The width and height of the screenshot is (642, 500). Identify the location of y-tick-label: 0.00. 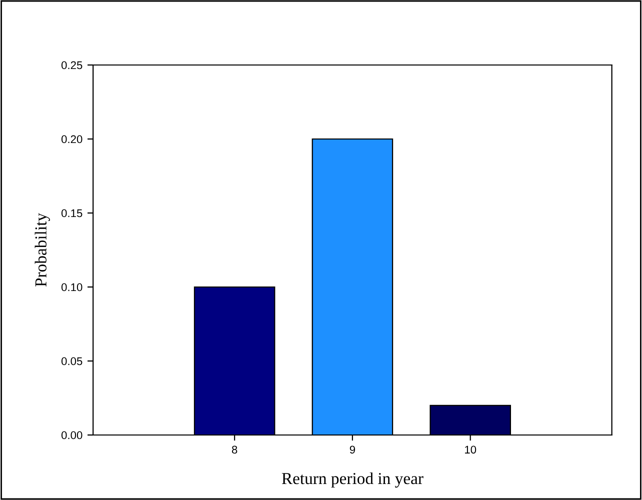
(71, 435).